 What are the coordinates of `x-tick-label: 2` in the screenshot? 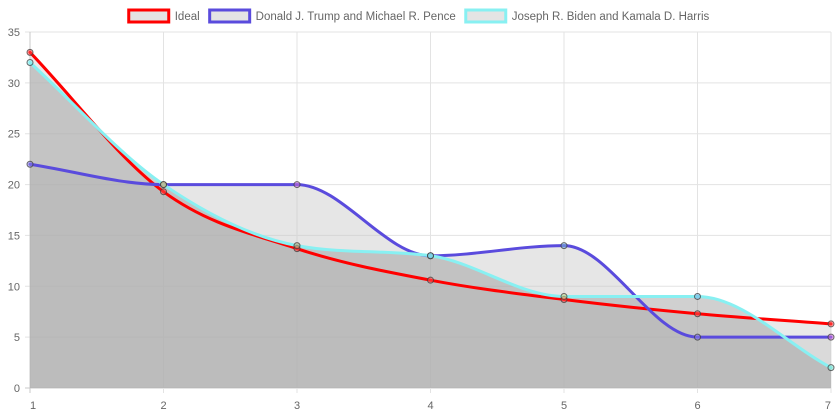 It's located at (163, 406).